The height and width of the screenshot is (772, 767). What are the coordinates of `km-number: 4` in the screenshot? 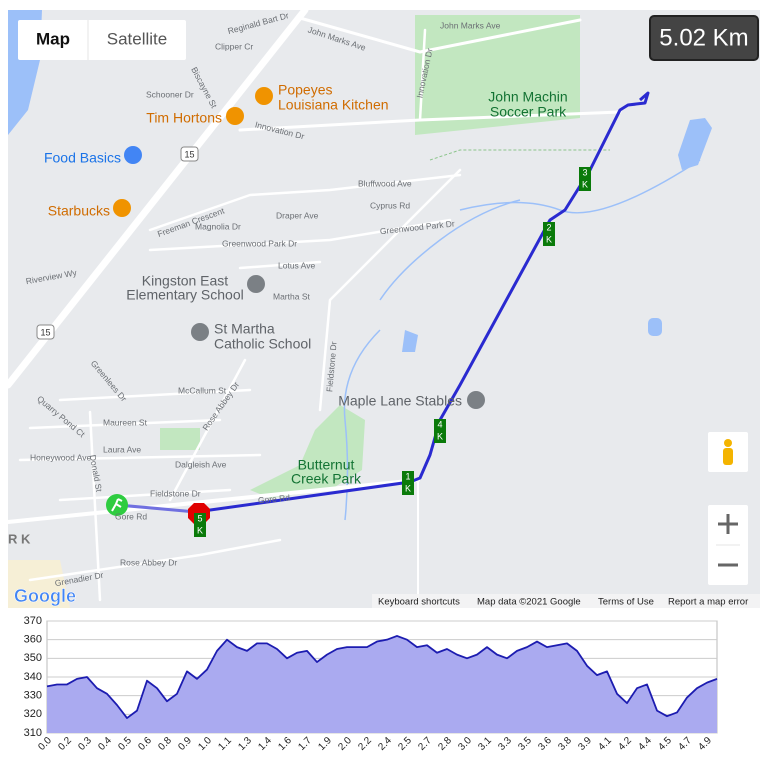 It's located at (439, 424).